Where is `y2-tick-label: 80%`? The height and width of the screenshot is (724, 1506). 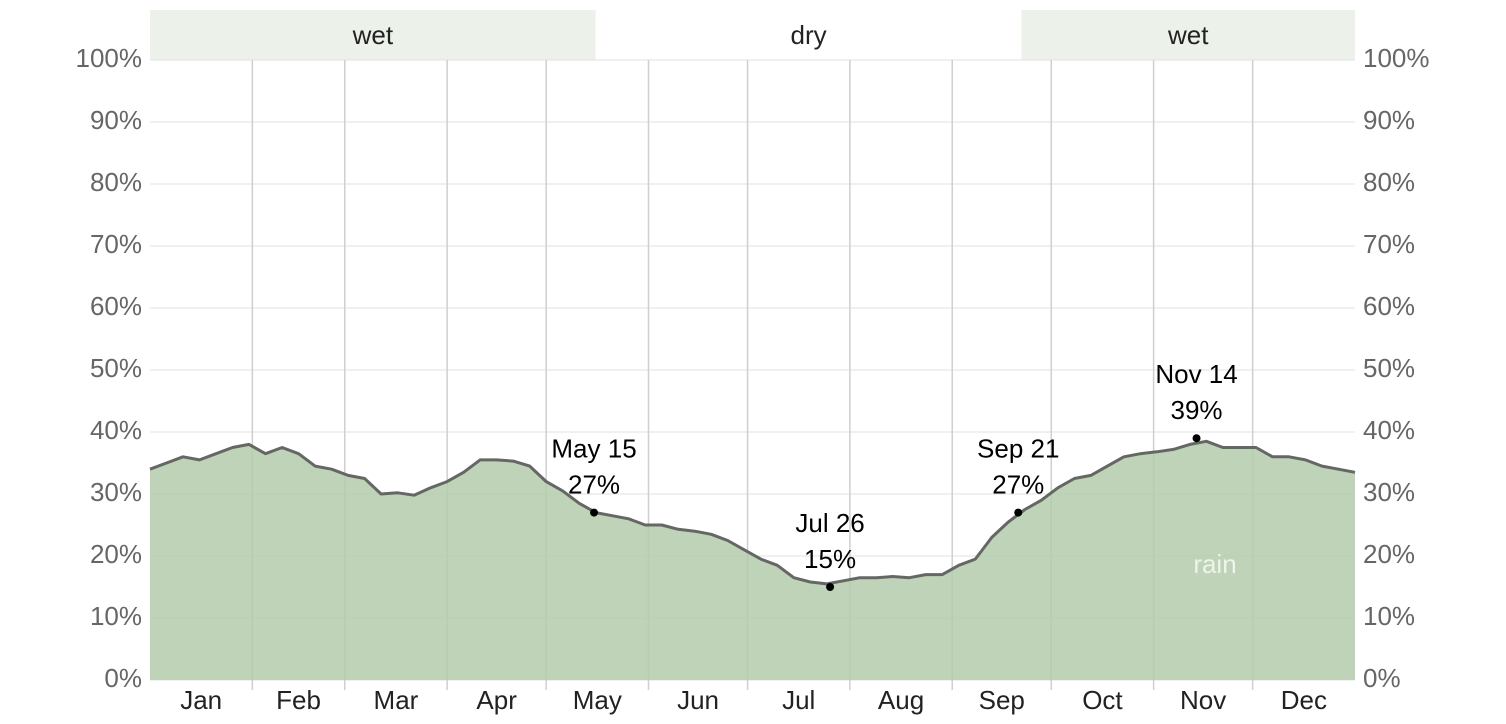 y2-tick-label: 80% is located at coordinates (1389, 182).